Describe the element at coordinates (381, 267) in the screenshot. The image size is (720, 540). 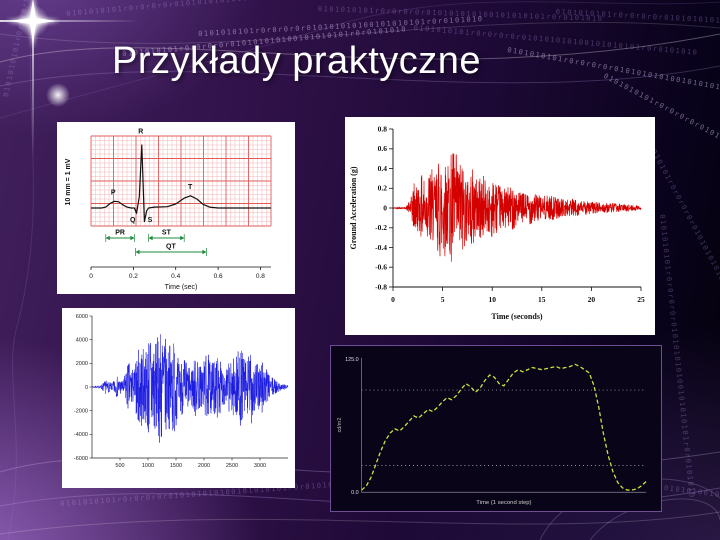
I see `svg-text: -0.6` at that location.